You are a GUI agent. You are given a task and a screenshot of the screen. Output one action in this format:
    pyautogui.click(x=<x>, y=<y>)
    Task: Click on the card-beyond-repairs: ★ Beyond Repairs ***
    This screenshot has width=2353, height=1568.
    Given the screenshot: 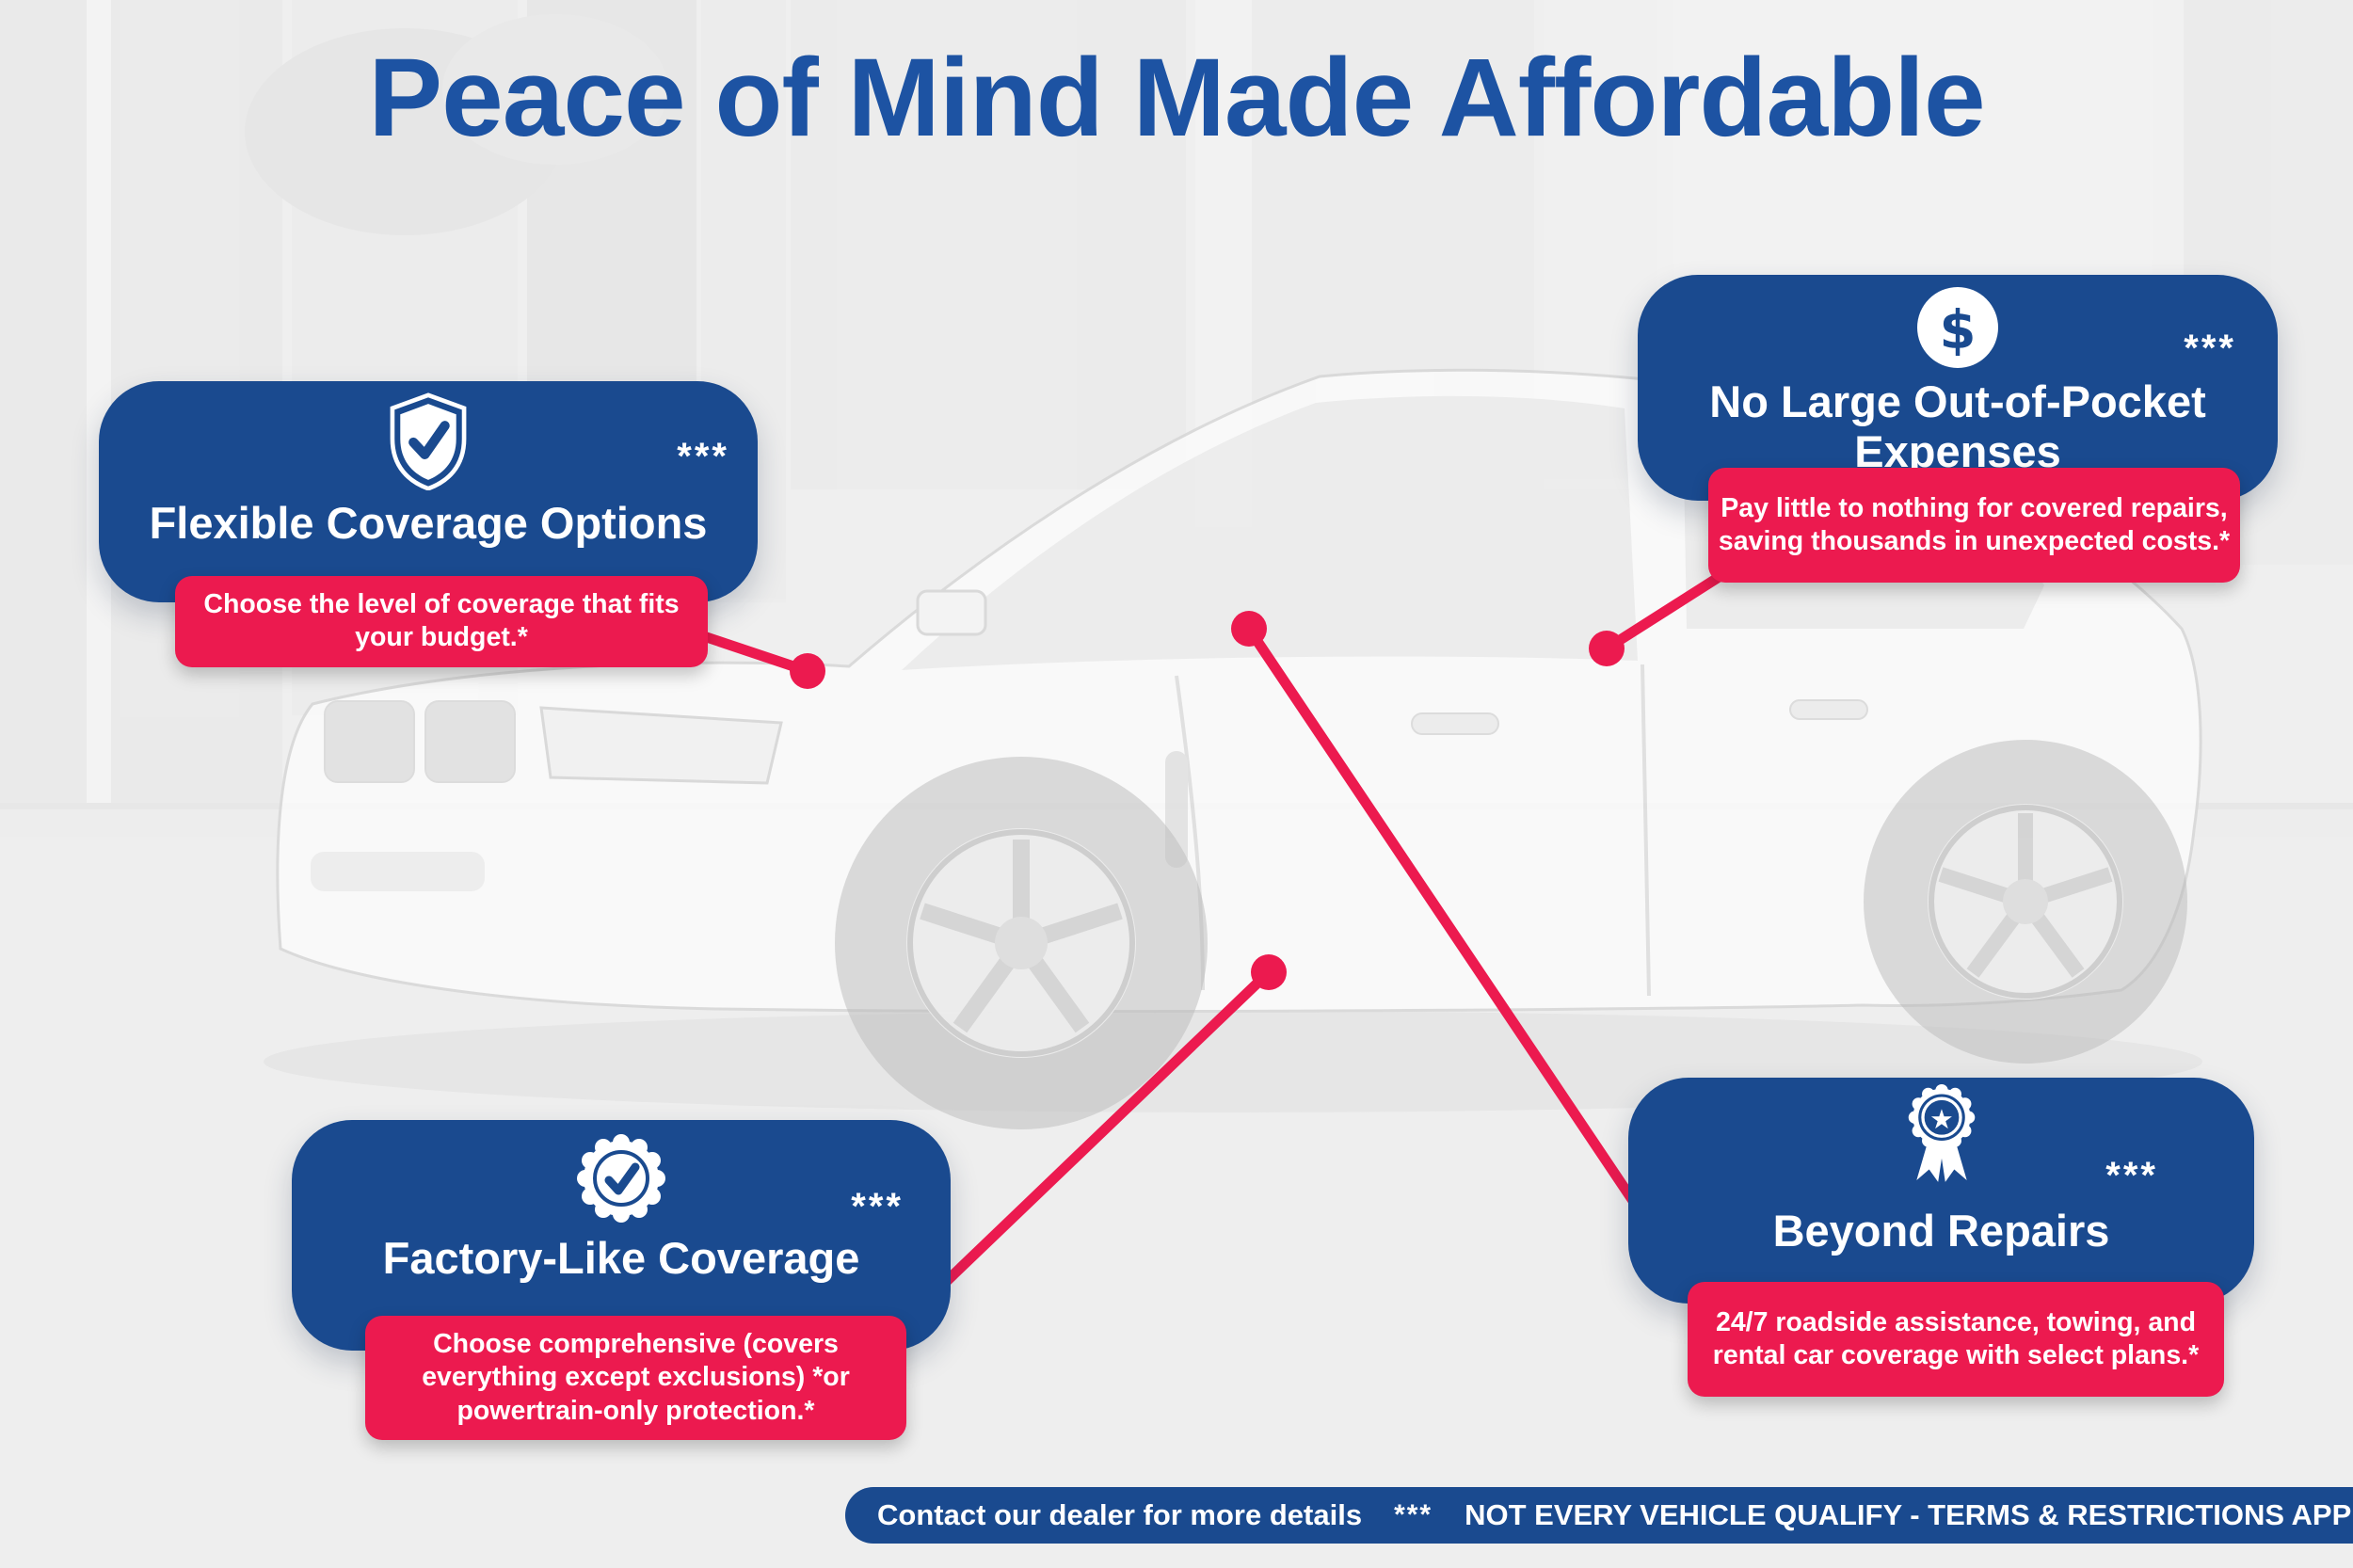 What is the action you would take?
    pyautogui.click(x=1941, y=1191)
    